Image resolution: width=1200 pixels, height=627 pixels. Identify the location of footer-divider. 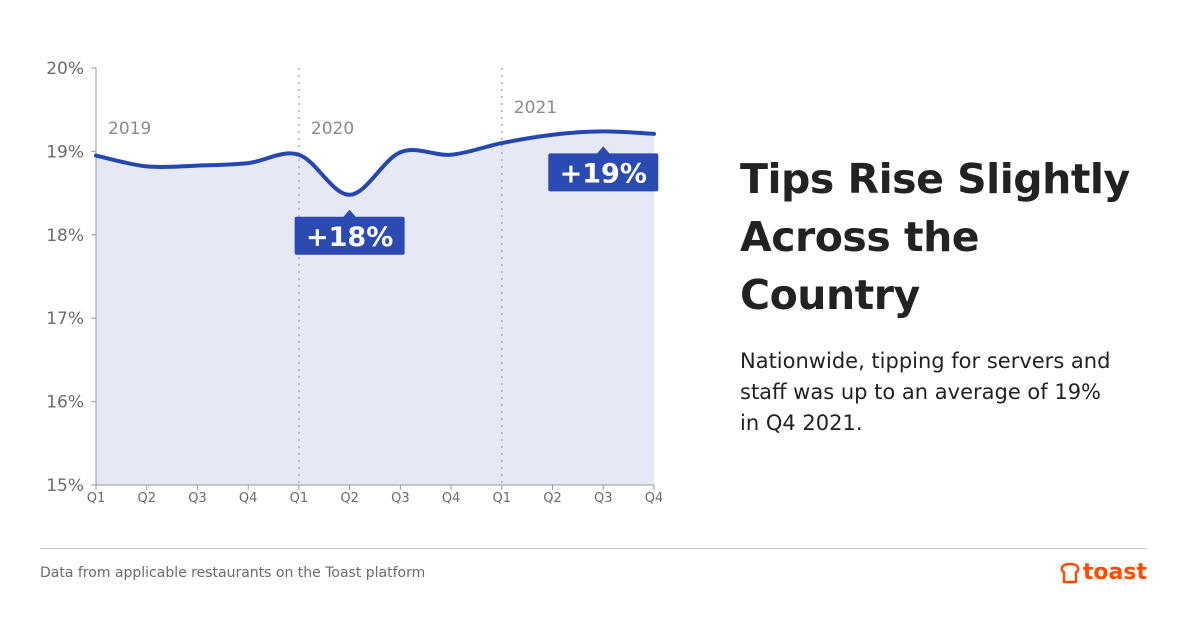
(593, 548).